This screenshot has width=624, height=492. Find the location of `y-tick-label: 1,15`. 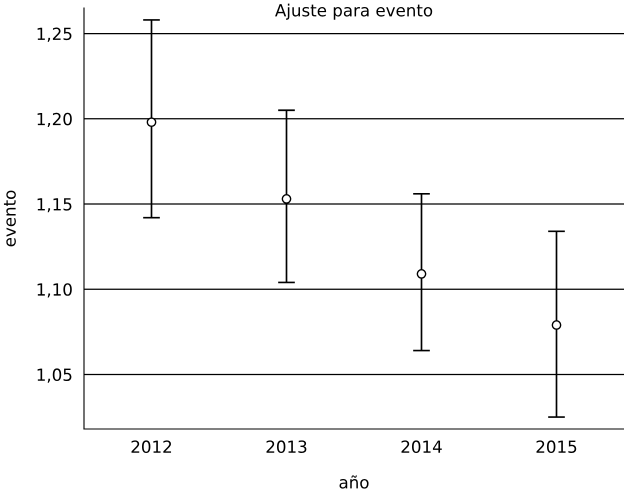

y-tick-label: 1,15 is located at coordinates (55, 205).